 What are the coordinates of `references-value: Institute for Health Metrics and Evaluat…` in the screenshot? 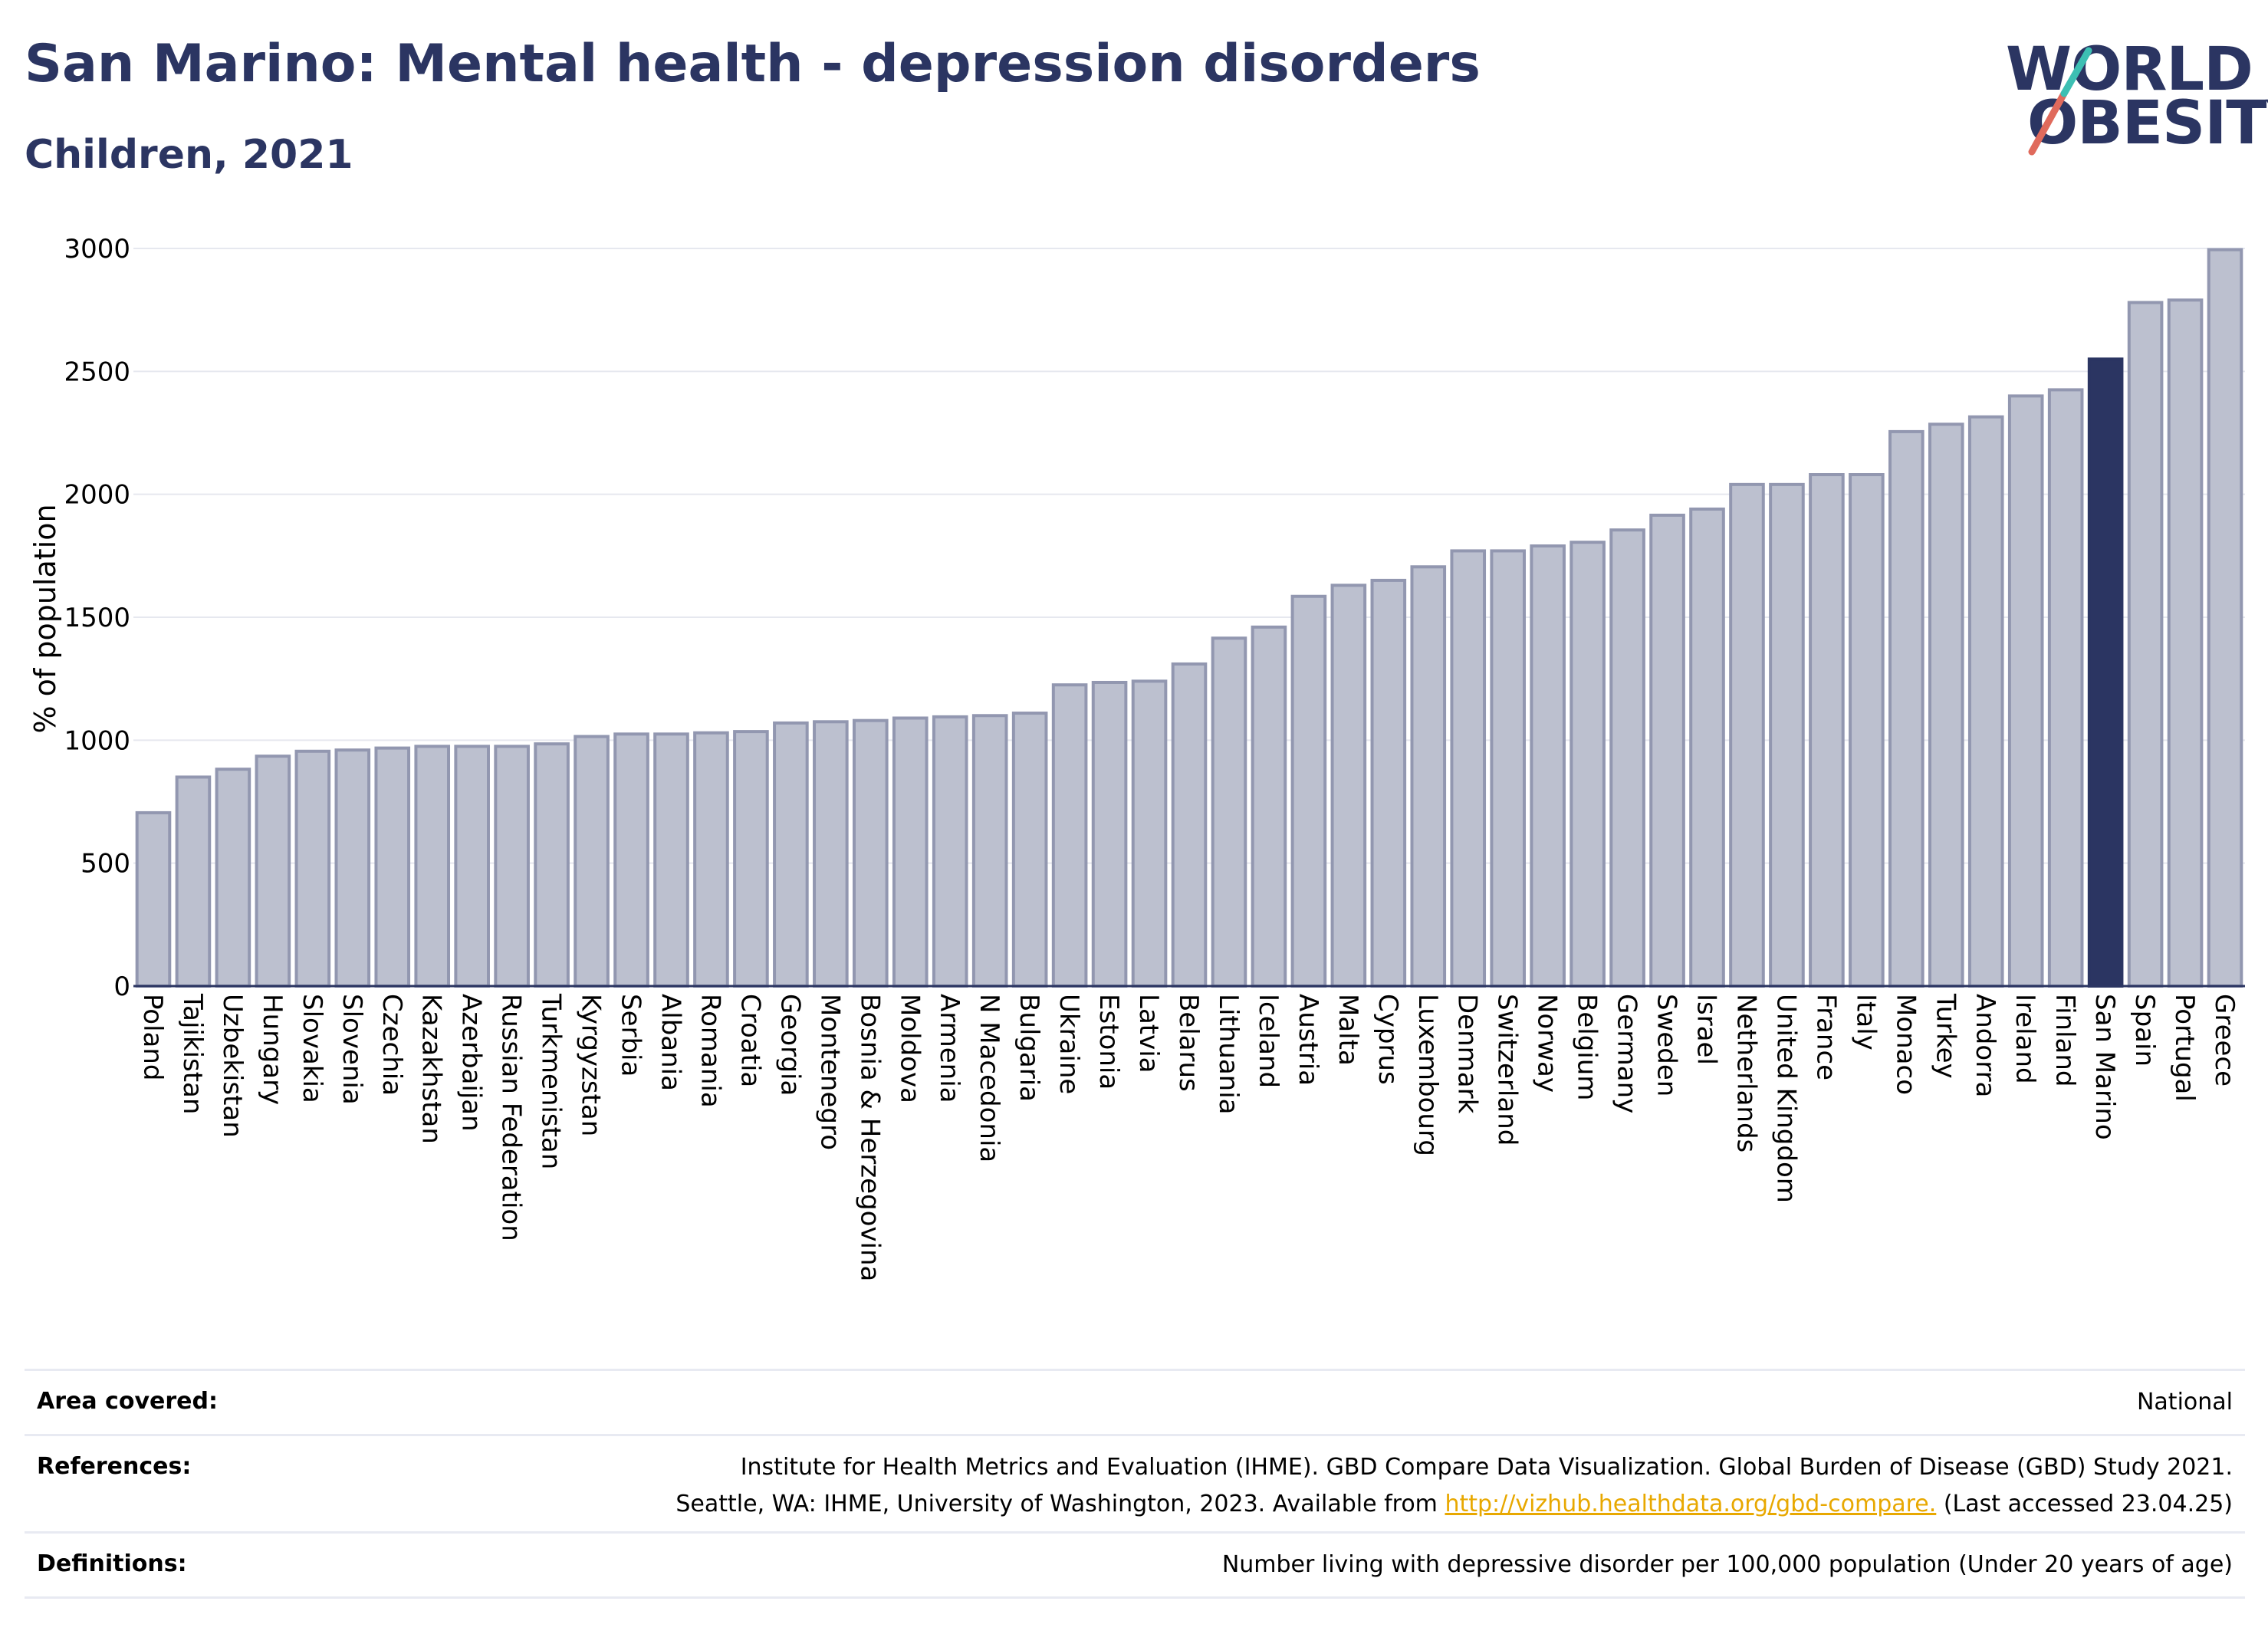 It's located at (1454, 1486).